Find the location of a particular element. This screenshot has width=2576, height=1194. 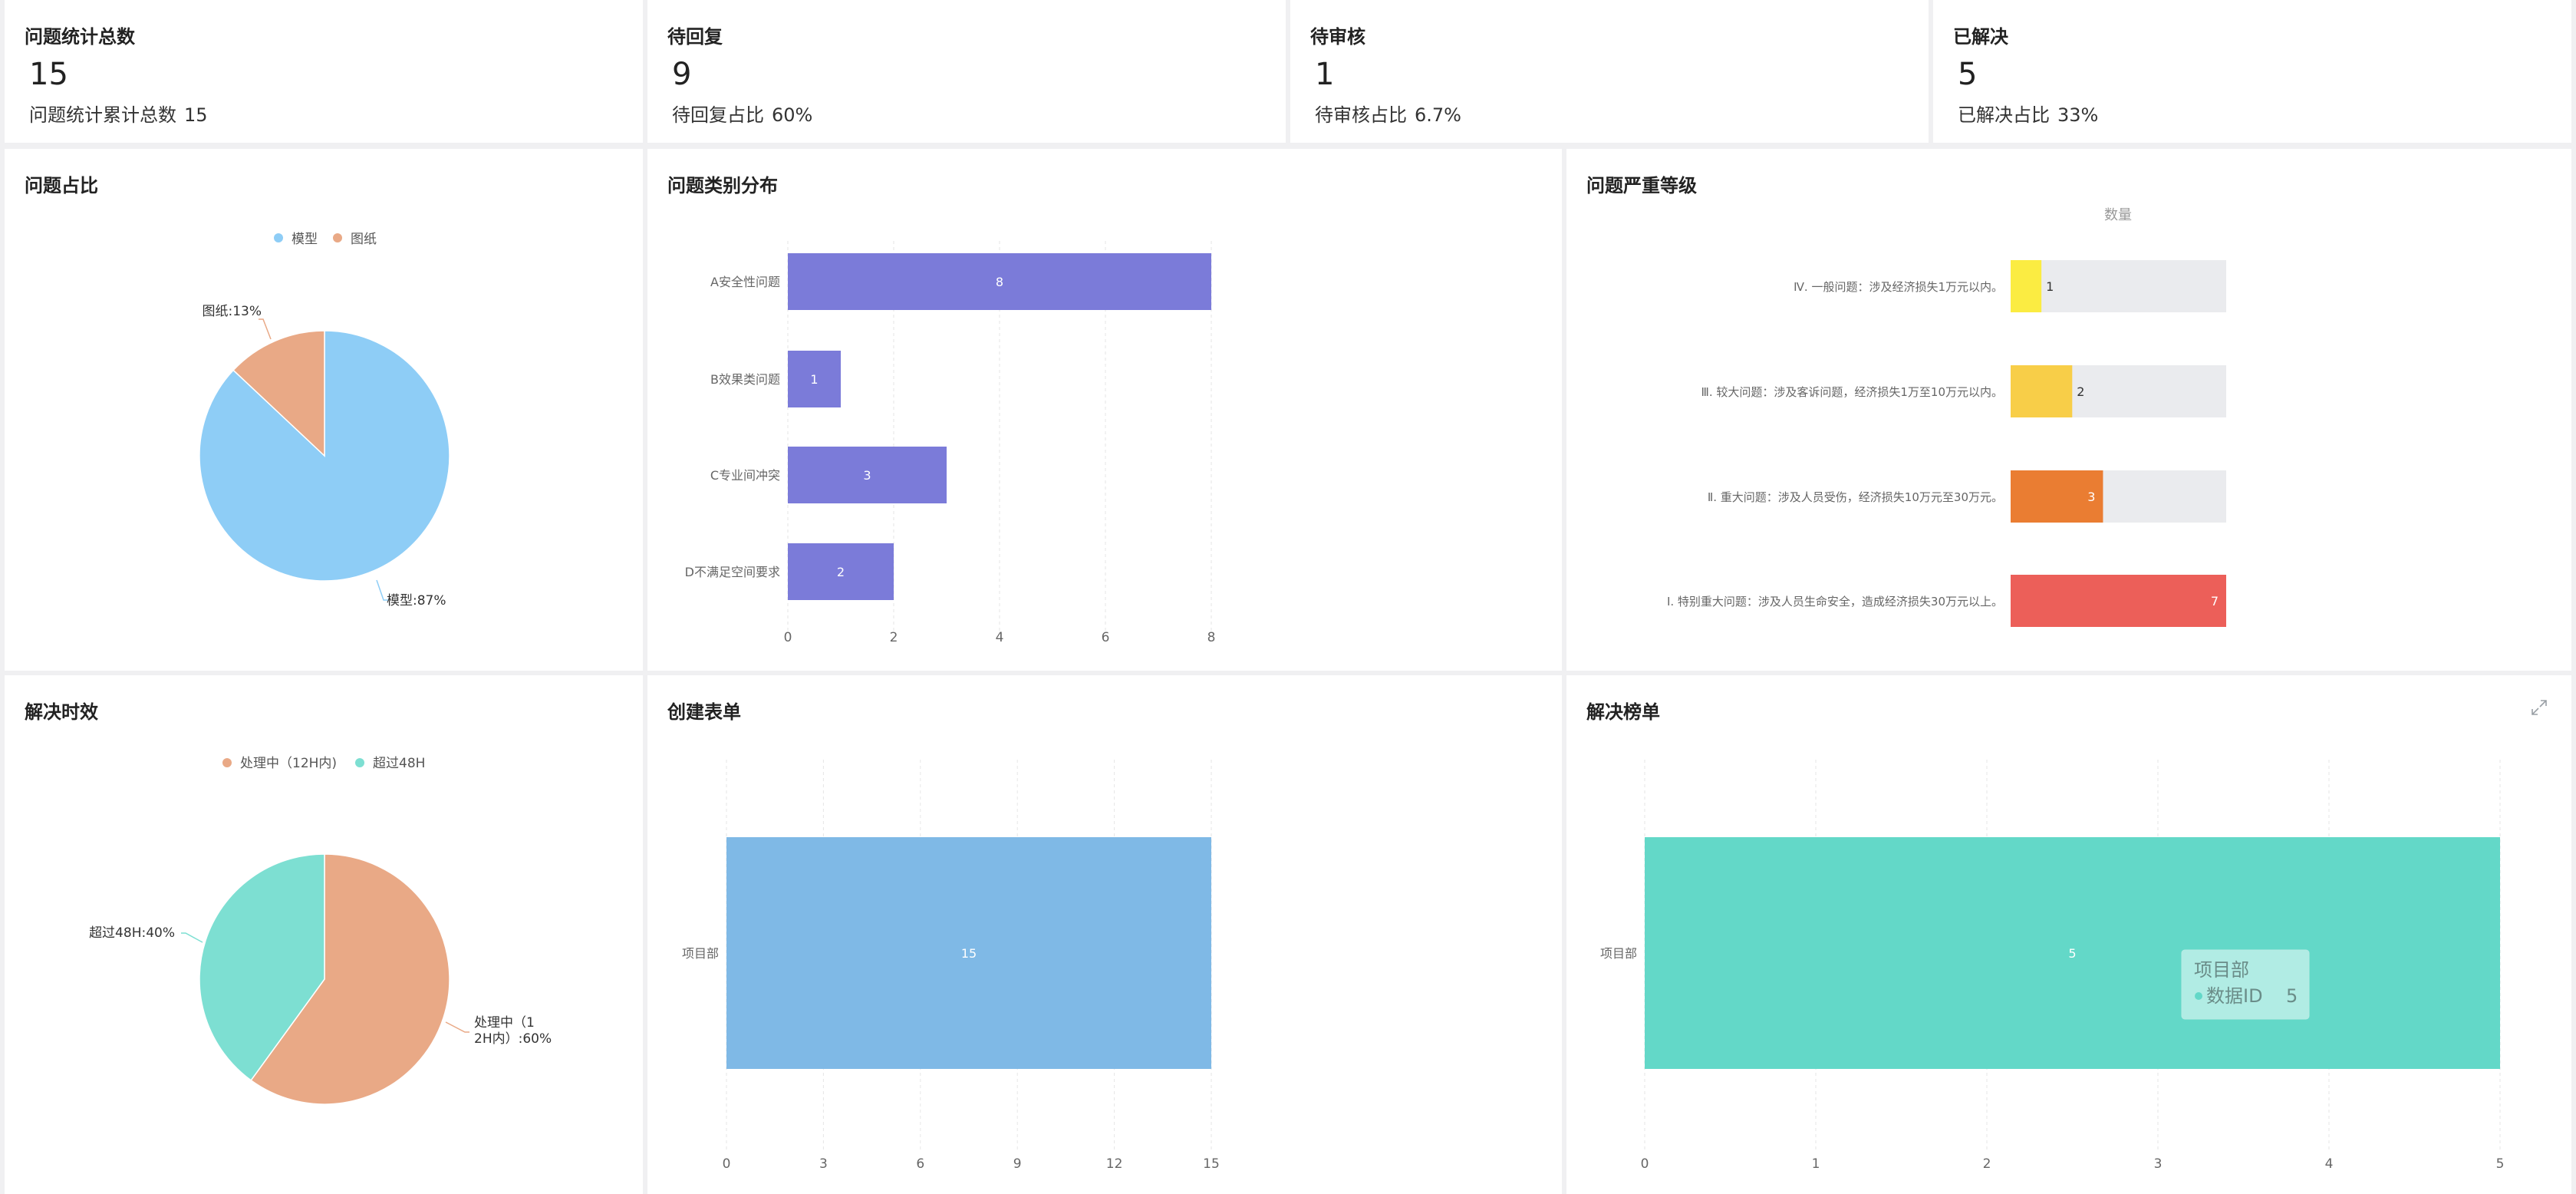

card-title: 问题占比 is located at coordinates (61, 185).